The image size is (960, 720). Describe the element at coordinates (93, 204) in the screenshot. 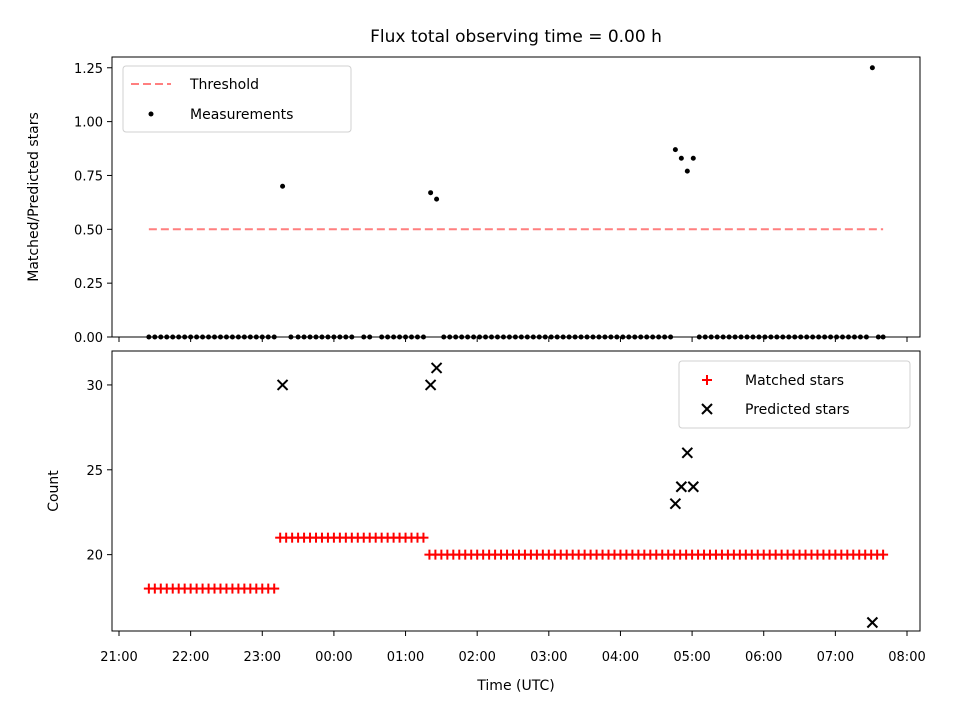

I see `top-y-ticks: 0.00 0.25 0.50 0.75 1.00 1.25` at that location.